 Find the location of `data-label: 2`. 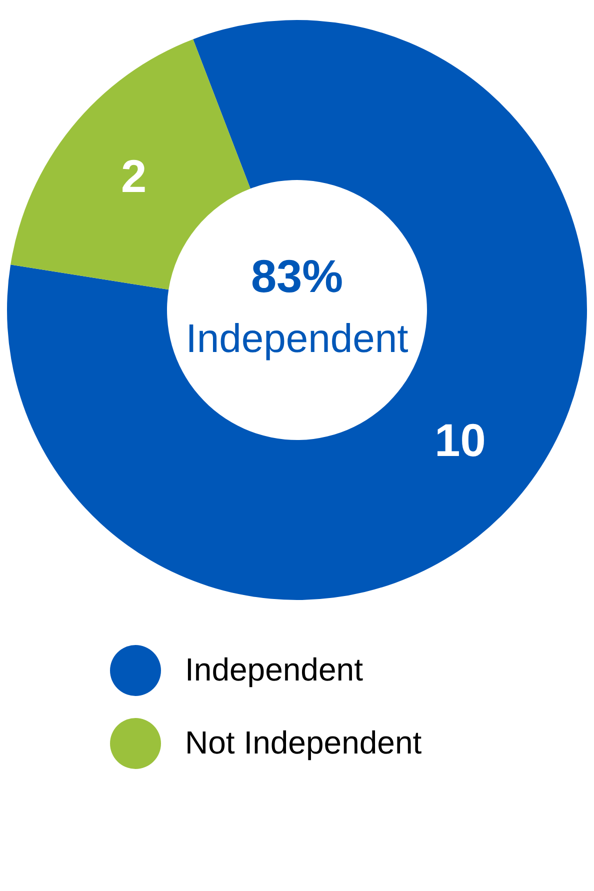

data-label: 2 is located at coordinates (134, 176).